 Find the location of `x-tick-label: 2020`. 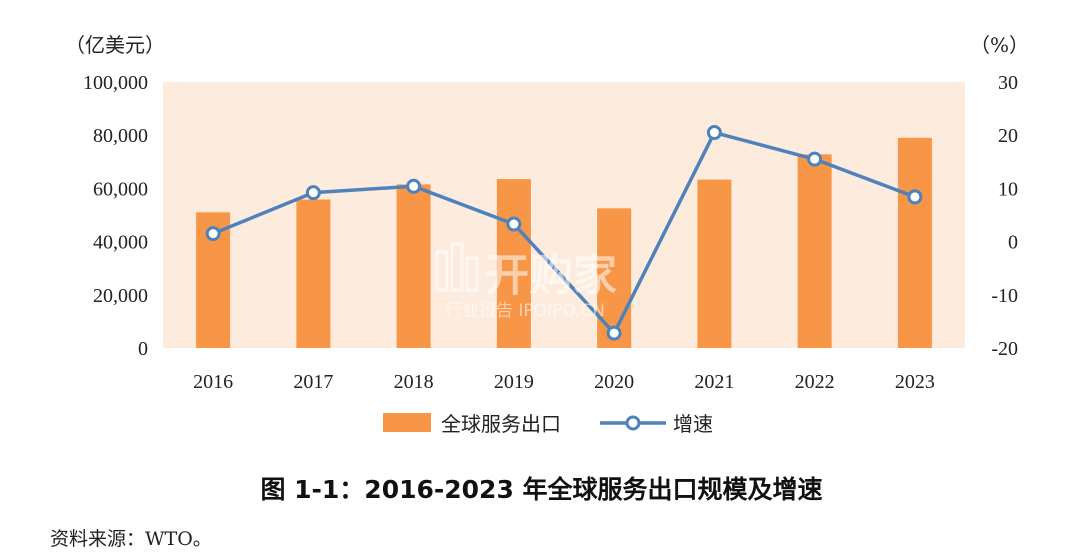

x-tick-label: 2020 is located at coordinates (614, 382).